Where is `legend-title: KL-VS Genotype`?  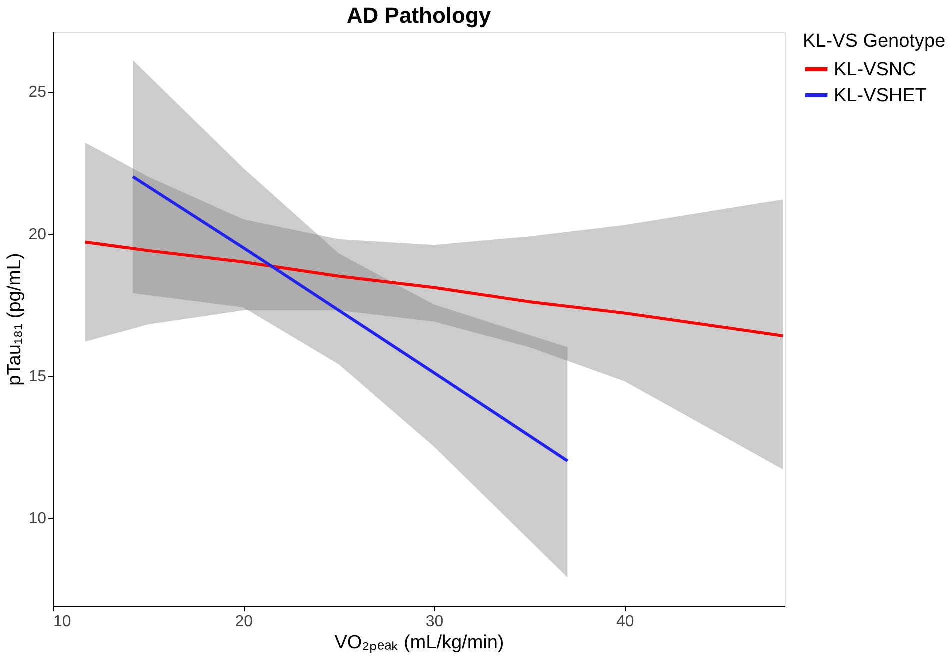 legend-title: KL-VS Genotype is located at coordinates (874, 41).